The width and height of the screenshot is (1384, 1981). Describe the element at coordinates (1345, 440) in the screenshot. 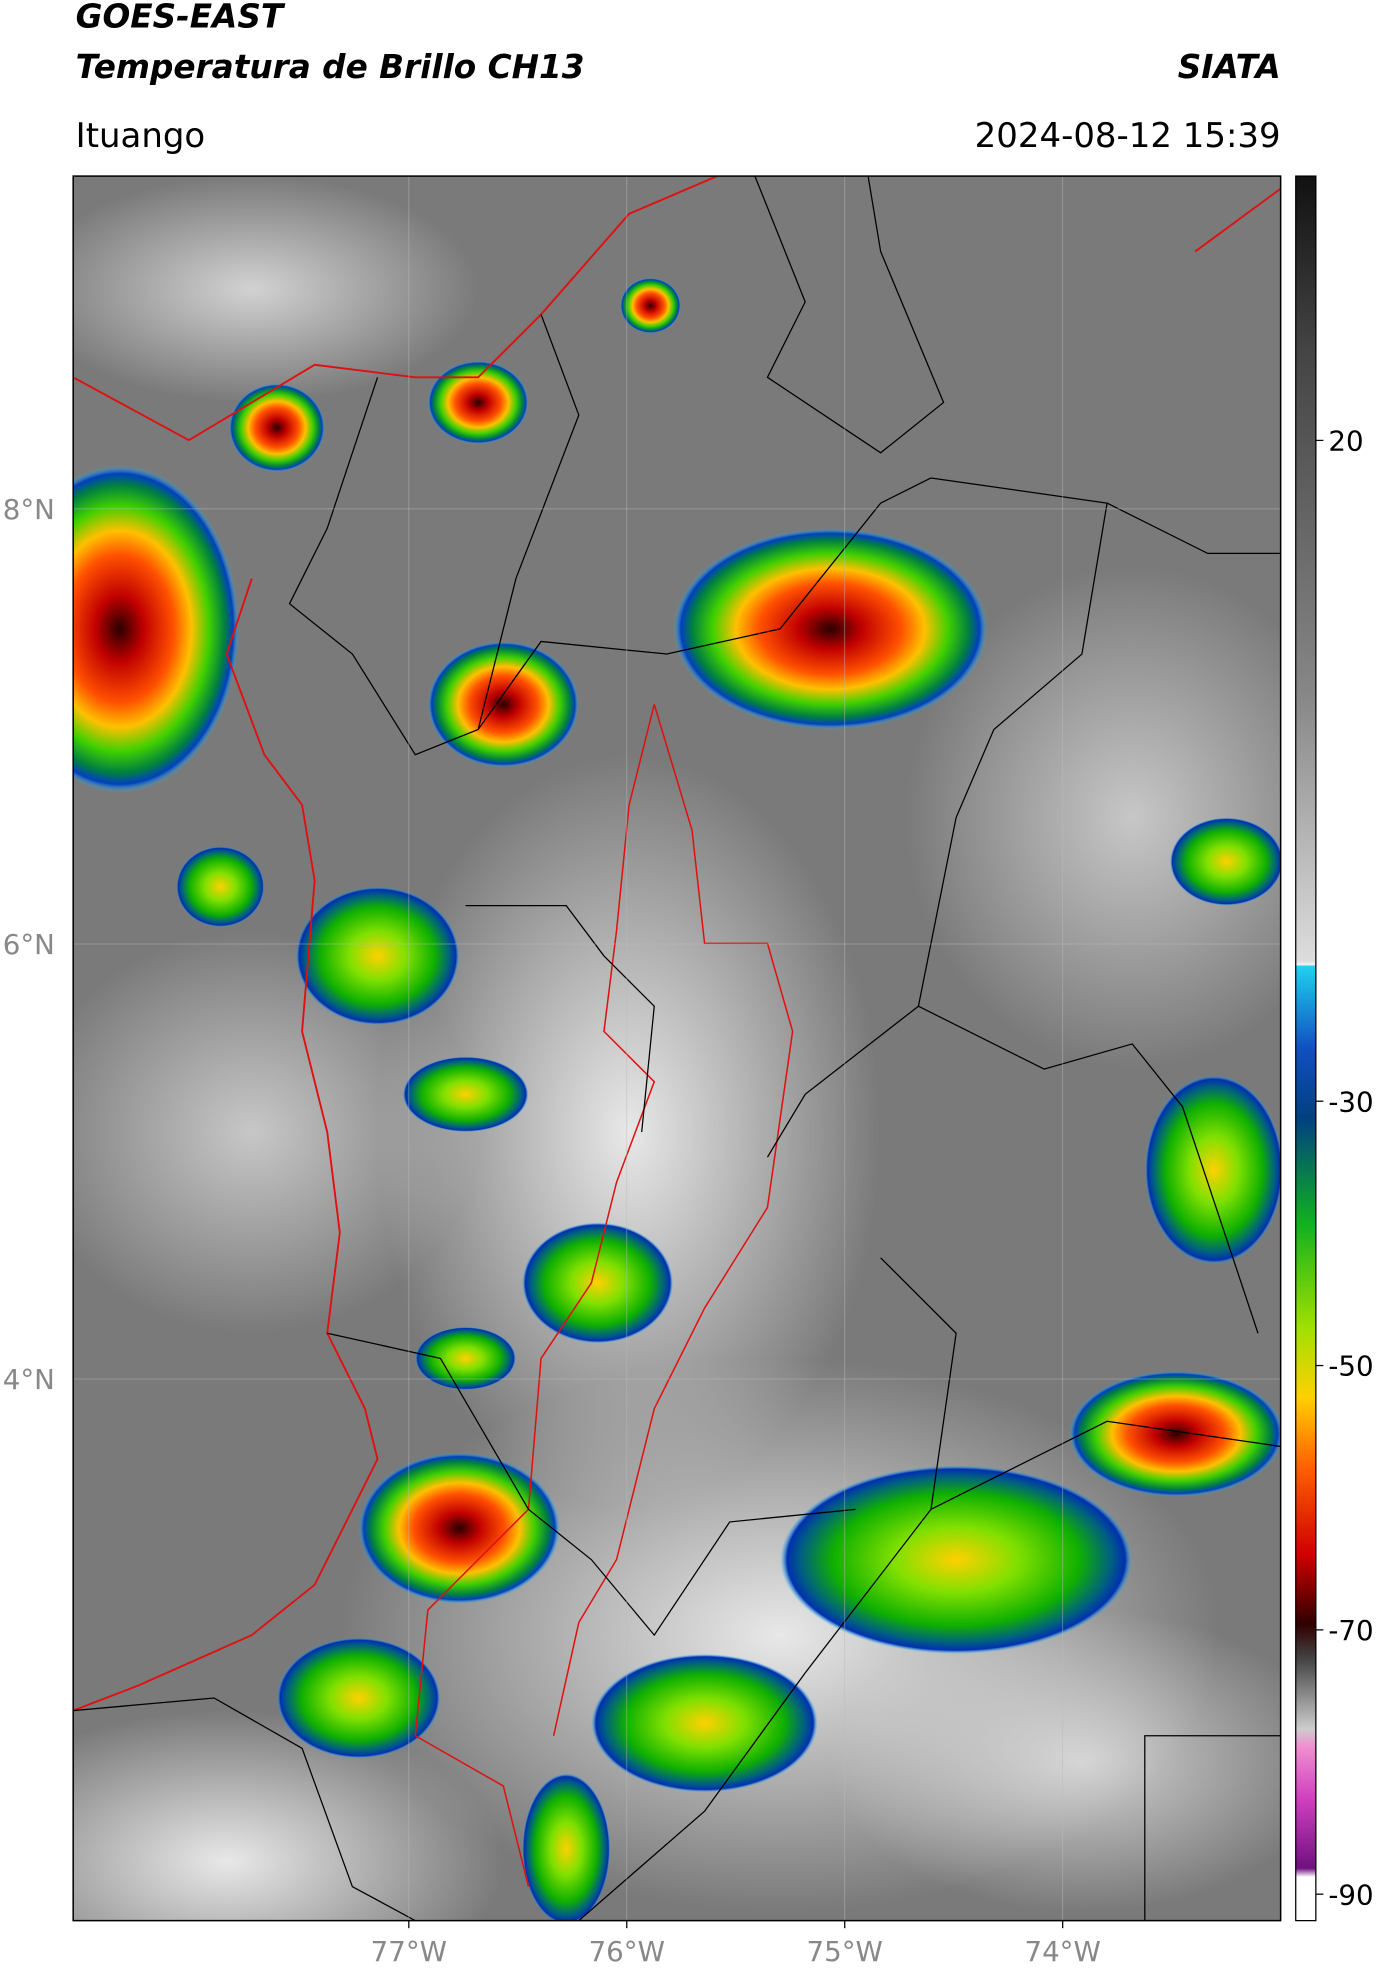

I see `colorbar-tick-label: 20` at that location.